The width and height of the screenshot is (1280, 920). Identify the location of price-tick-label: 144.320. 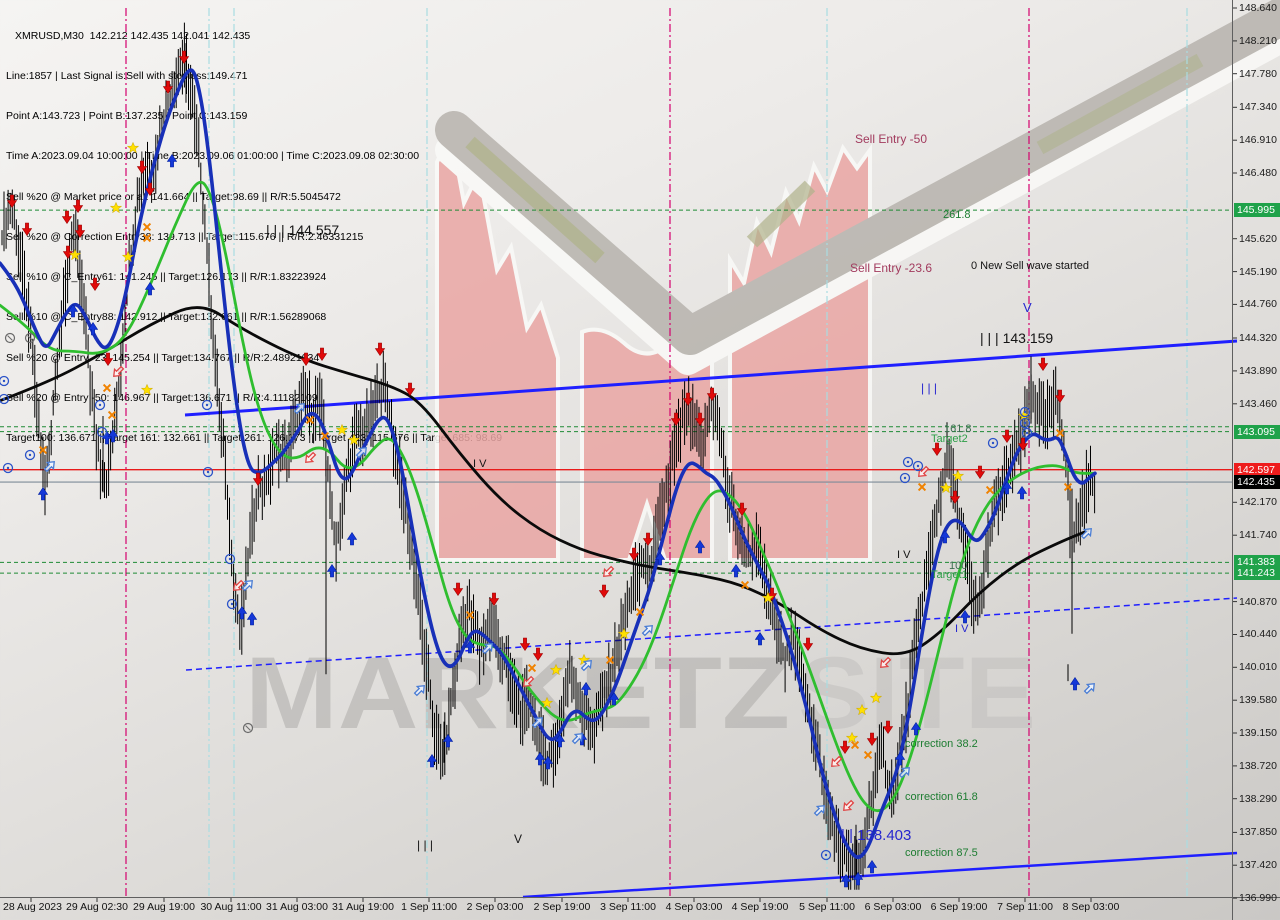
(1258, 338).